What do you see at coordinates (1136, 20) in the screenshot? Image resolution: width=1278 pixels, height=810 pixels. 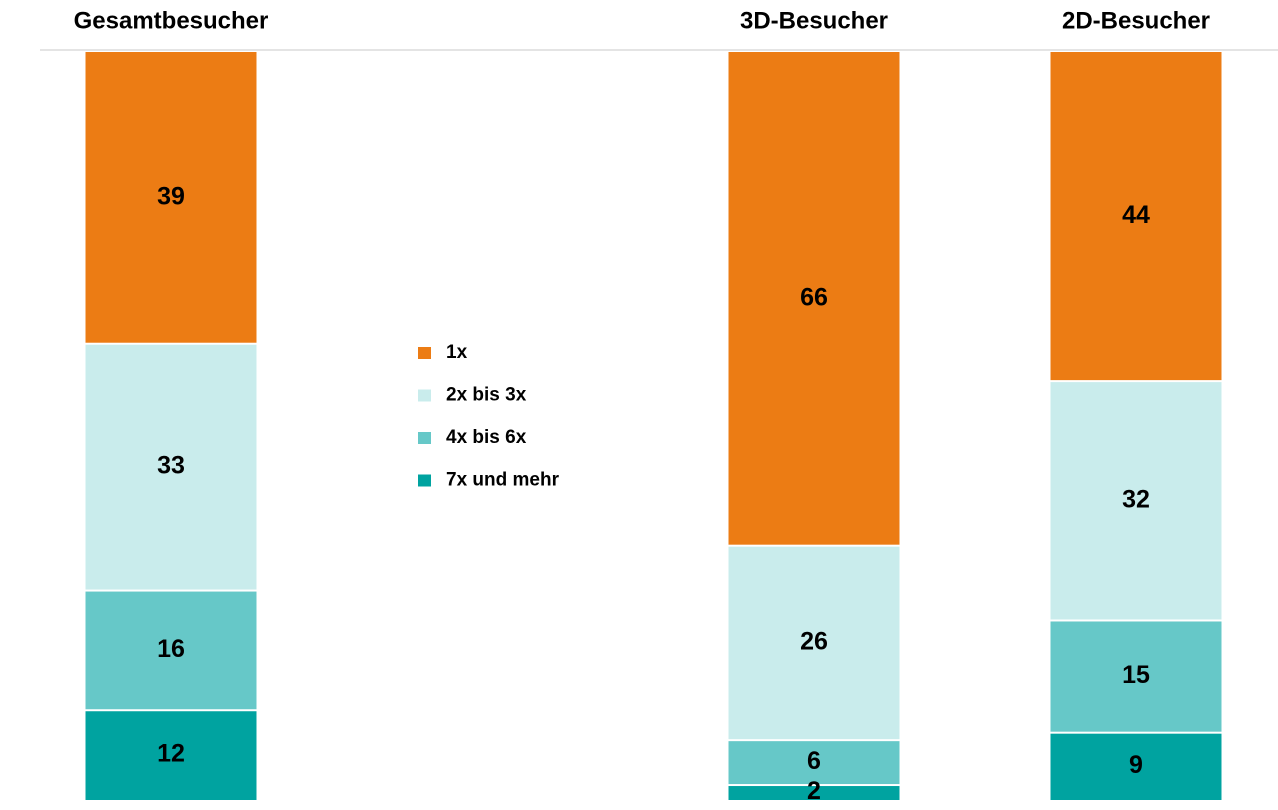 I see `category-label: 2D-Besucher` at bounding box center [1136, 20].